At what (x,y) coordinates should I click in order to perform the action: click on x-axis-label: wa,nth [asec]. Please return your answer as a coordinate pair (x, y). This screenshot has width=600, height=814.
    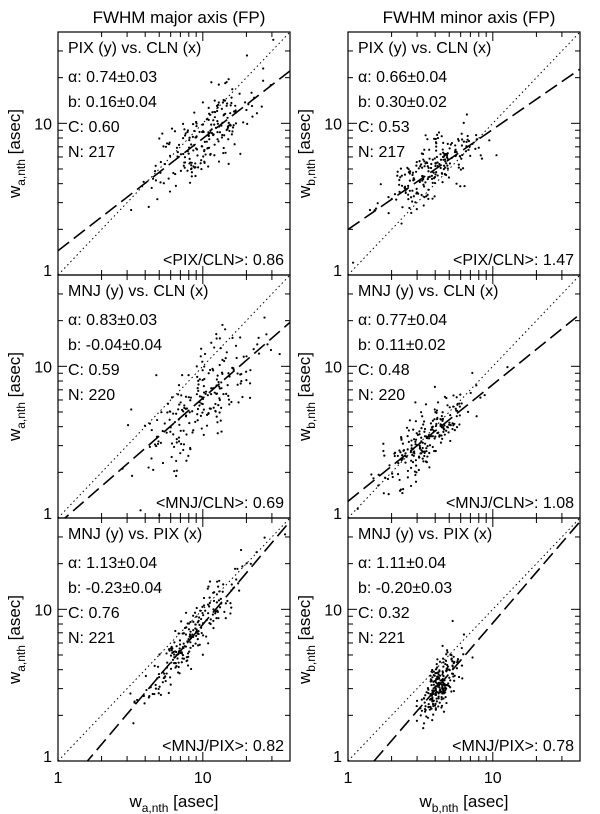
    Looking at the image, I should click on (173, 803).